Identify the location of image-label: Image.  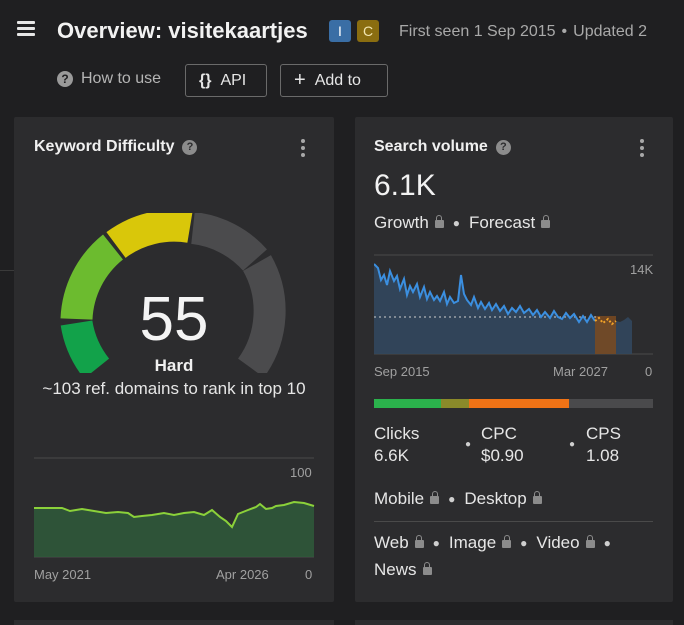
(472, 542).